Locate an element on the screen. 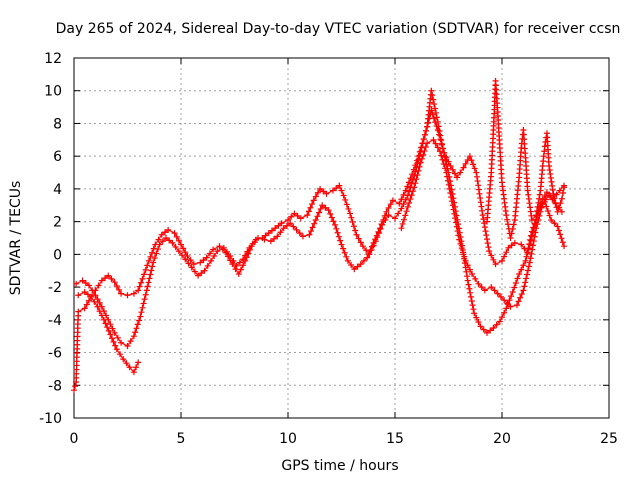 The width and height of the screenshot is (640, 480). y-tick-label: -8 is located at coordinates (55, 386).